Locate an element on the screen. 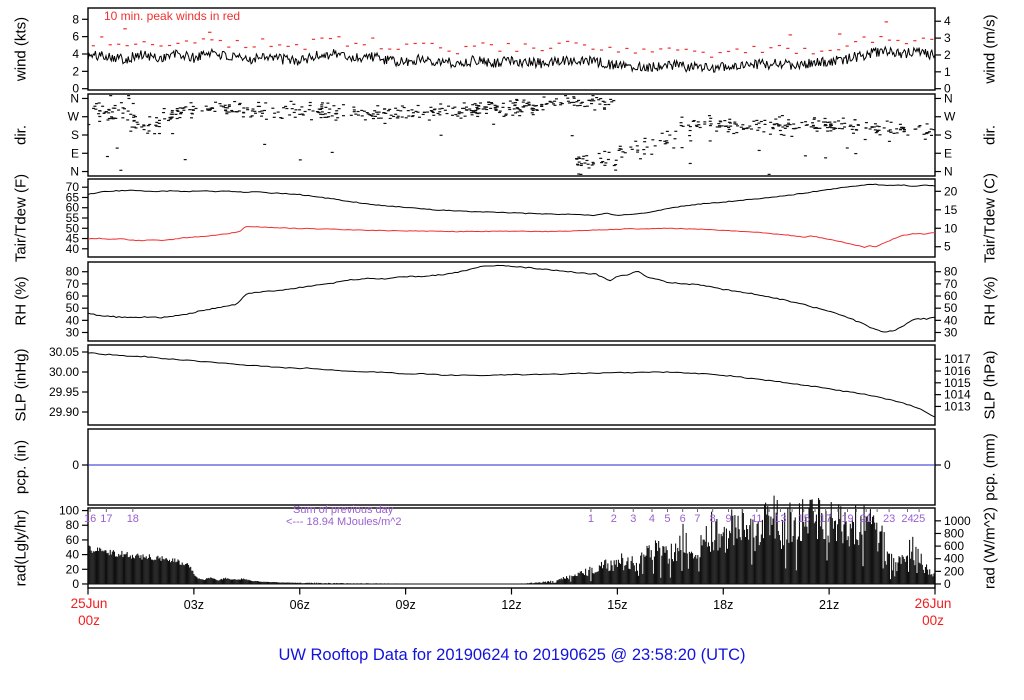  svg-text: 11 is located at coordinates (756, 519).